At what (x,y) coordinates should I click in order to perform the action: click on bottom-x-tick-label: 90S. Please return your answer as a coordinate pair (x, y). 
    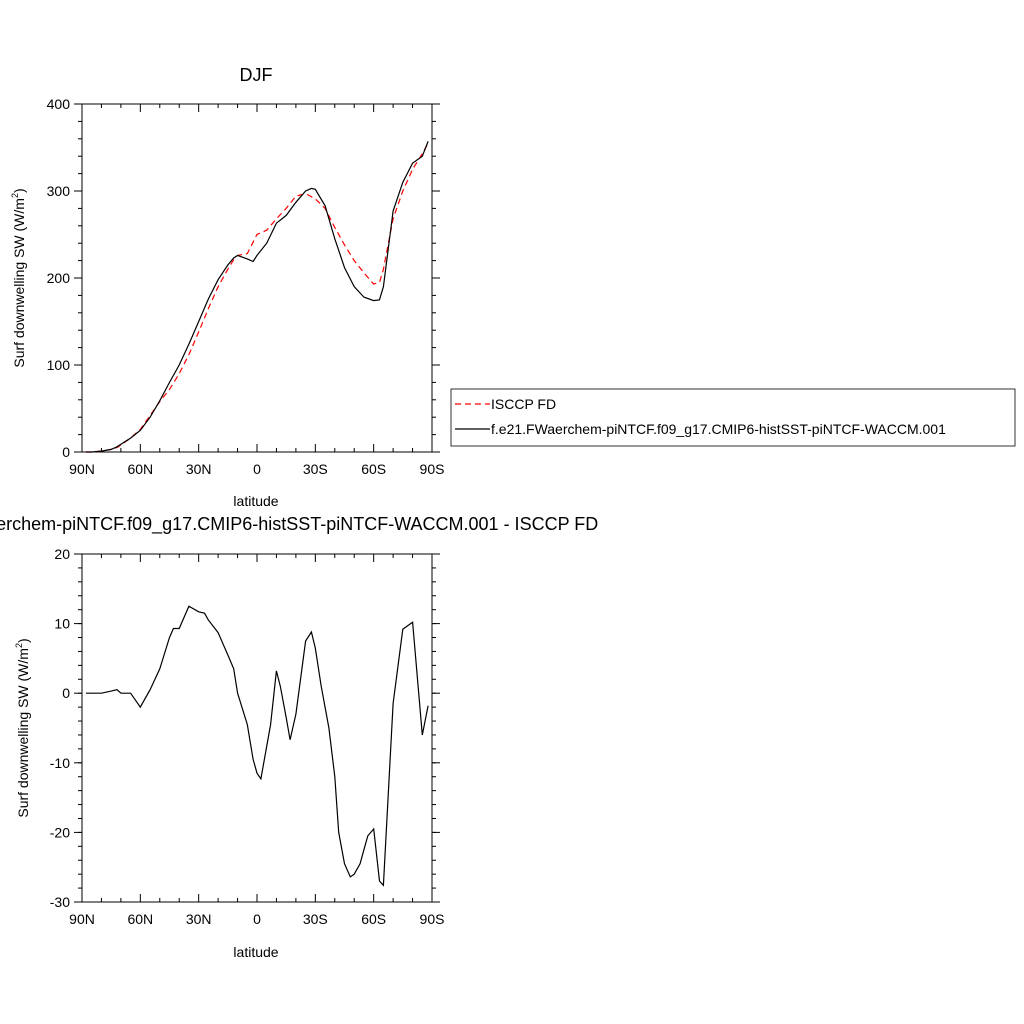
    Looking at the image, I should click on (432, 919).